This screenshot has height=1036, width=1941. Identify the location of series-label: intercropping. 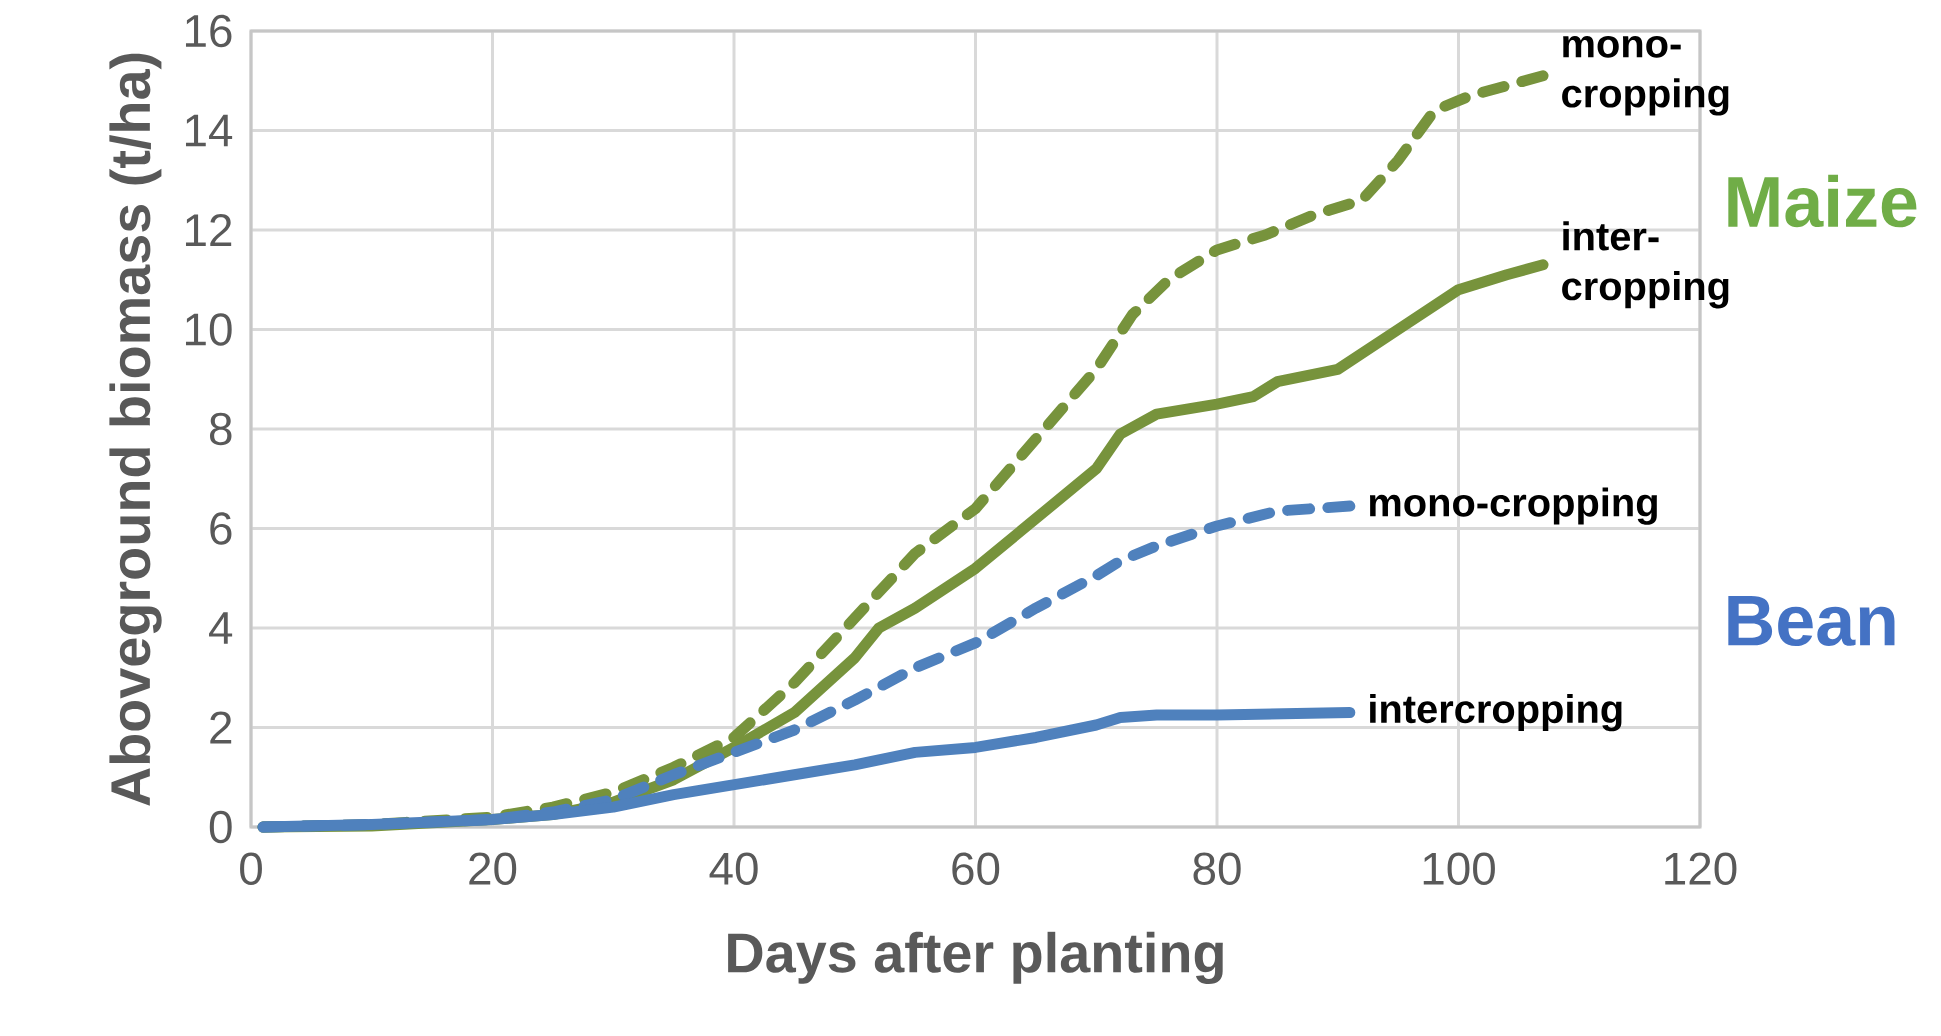
(1496, 712).